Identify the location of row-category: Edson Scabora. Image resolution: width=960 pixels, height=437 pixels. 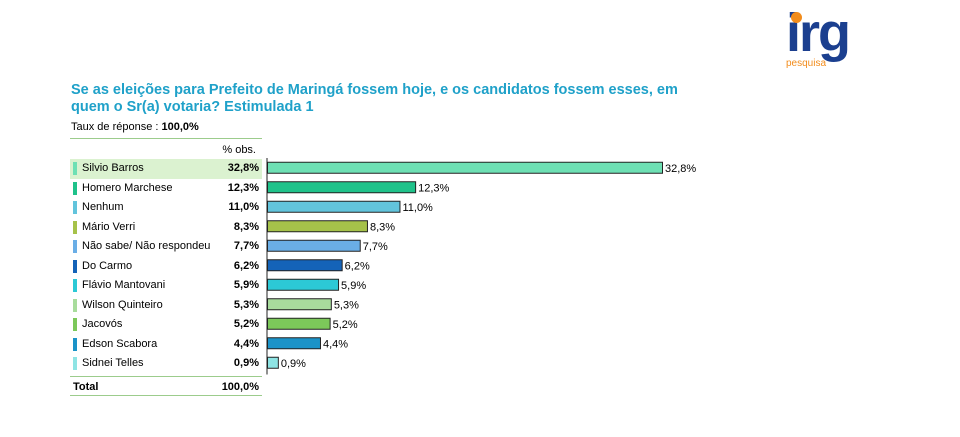
(120, 343).